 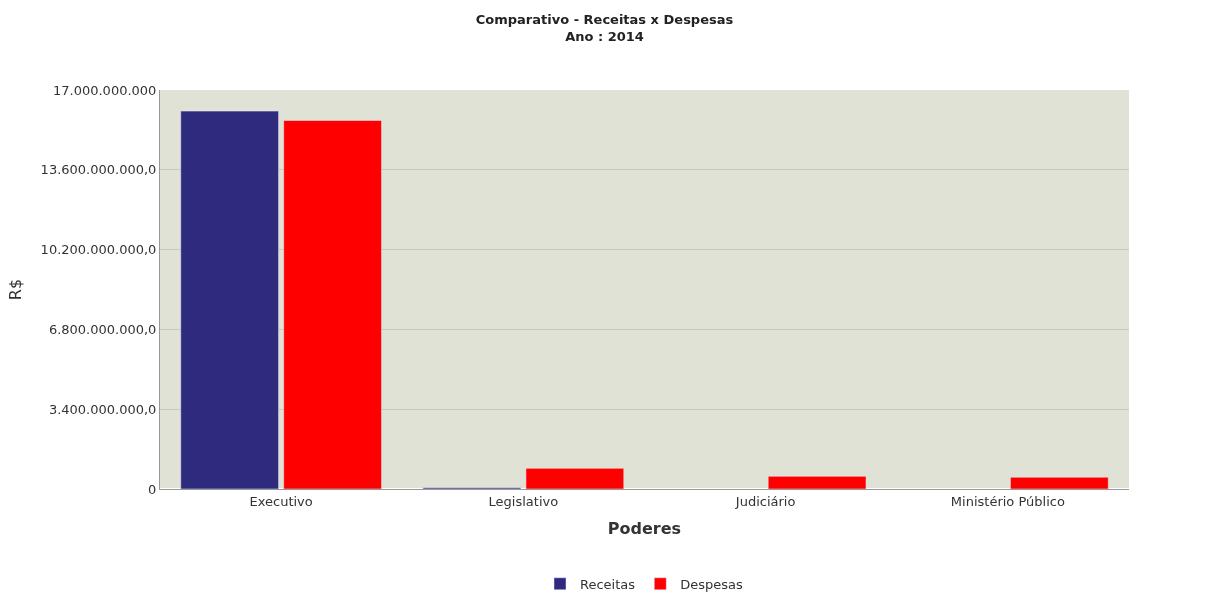 What do you see at coordinates (608, 584) in the screenshot?
I see `legend-label: Receitas` at bounding box center [608, 584].